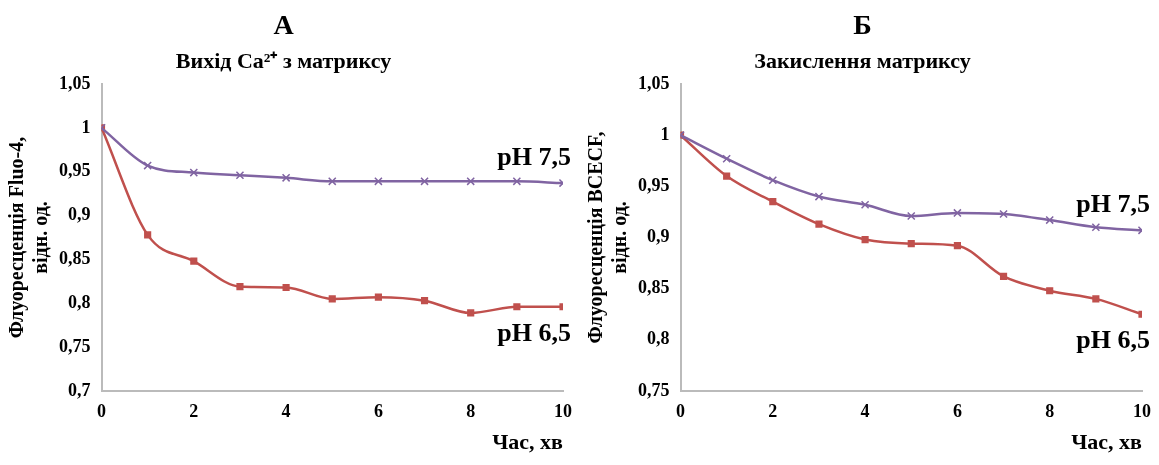 The height and width of the screenshot is (465, 1159). Describe the element at coordinates (79, 389) in the screenshot. I see `y-tick-label: 0,7` at that location.